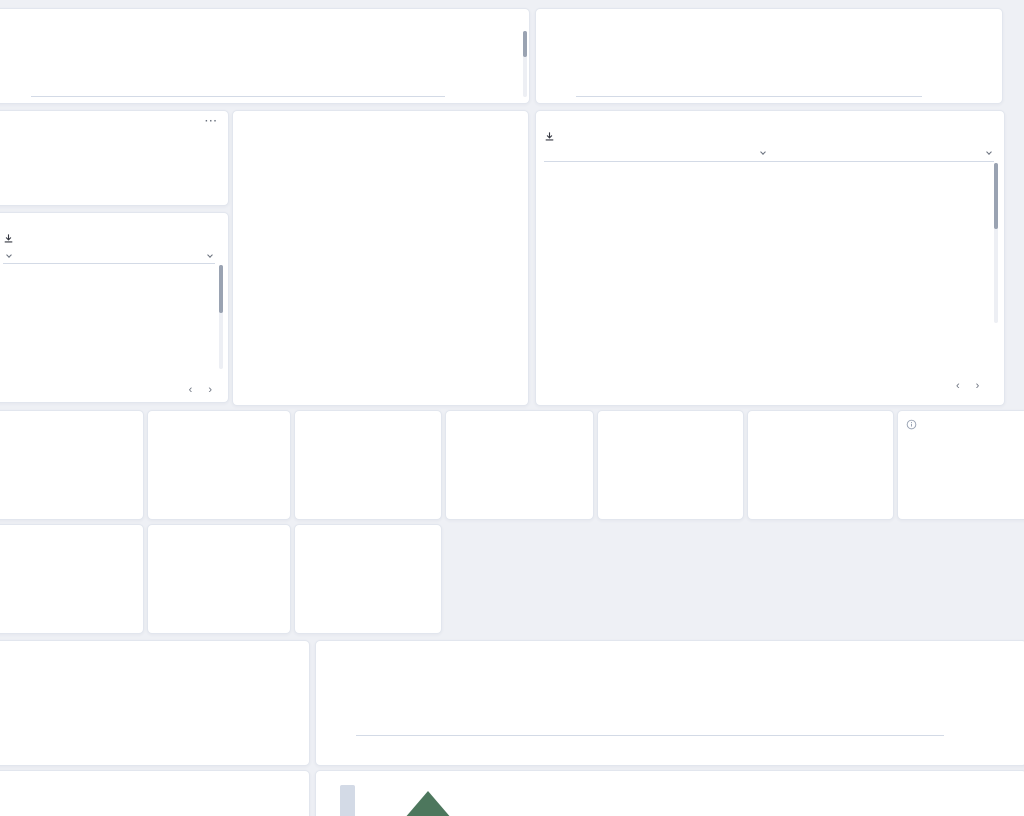 This screenshot has height=816, width=1024. What do you see at coordinates (368, 465) in the screenshot?
I see `metric-unauthorized-api-calls` at bounding box center [368, 465].